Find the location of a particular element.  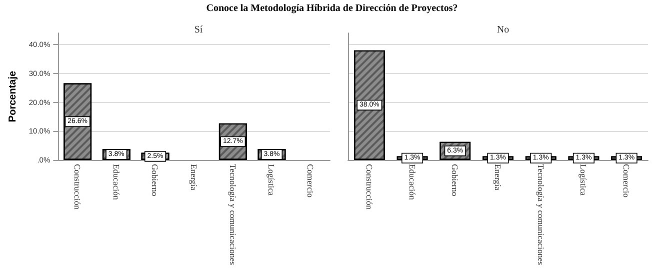

chart-subtitle: No is located at coordinates (503, 30).